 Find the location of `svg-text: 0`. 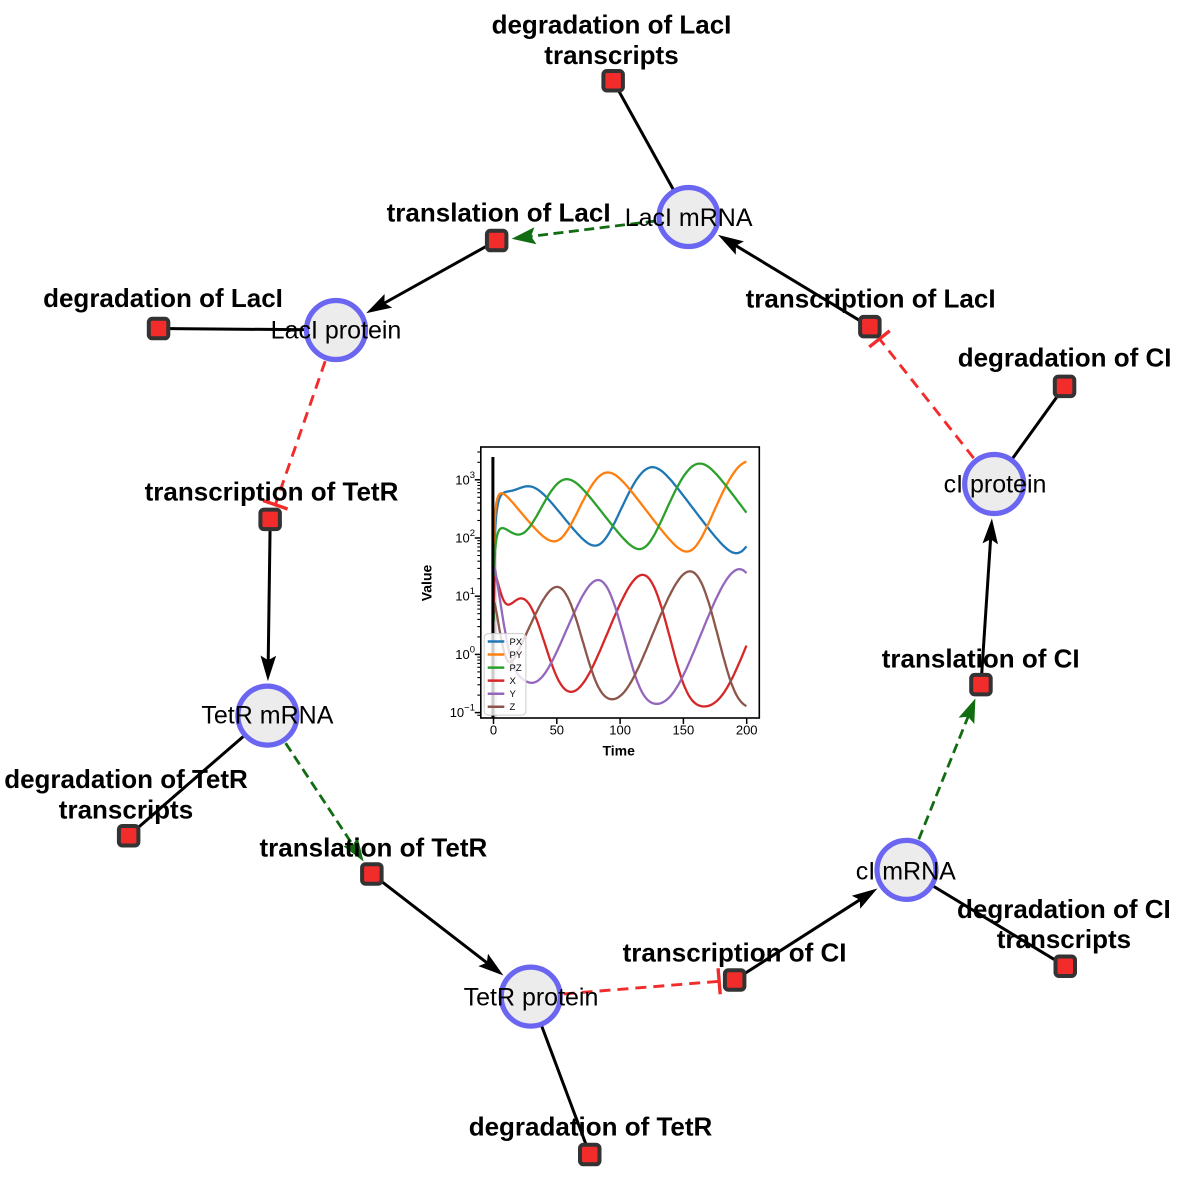

svg-text: 0 is located at coordinates (493, 730).